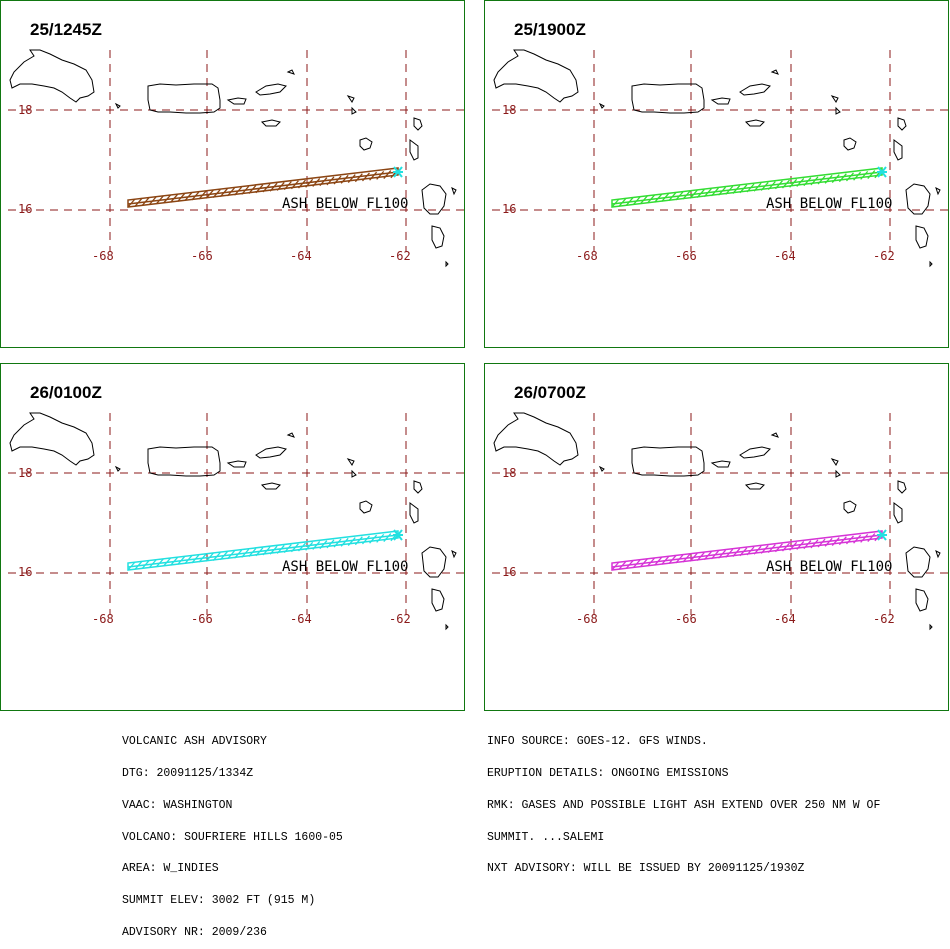  I want to click on panel-time-label: 25/1900Z, so click(550, 29).